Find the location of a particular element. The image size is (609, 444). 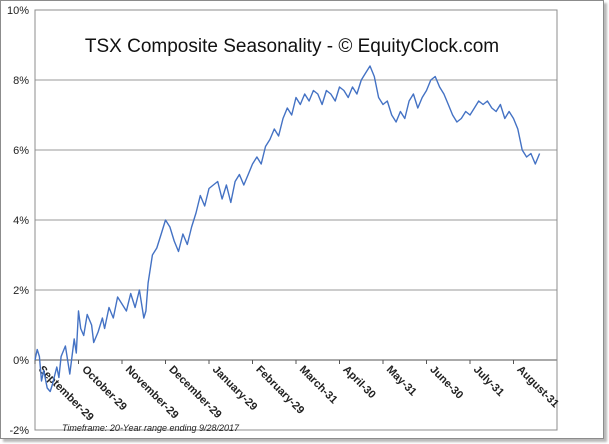

y-tick-label: 8% is located at coordinates (21, 81).